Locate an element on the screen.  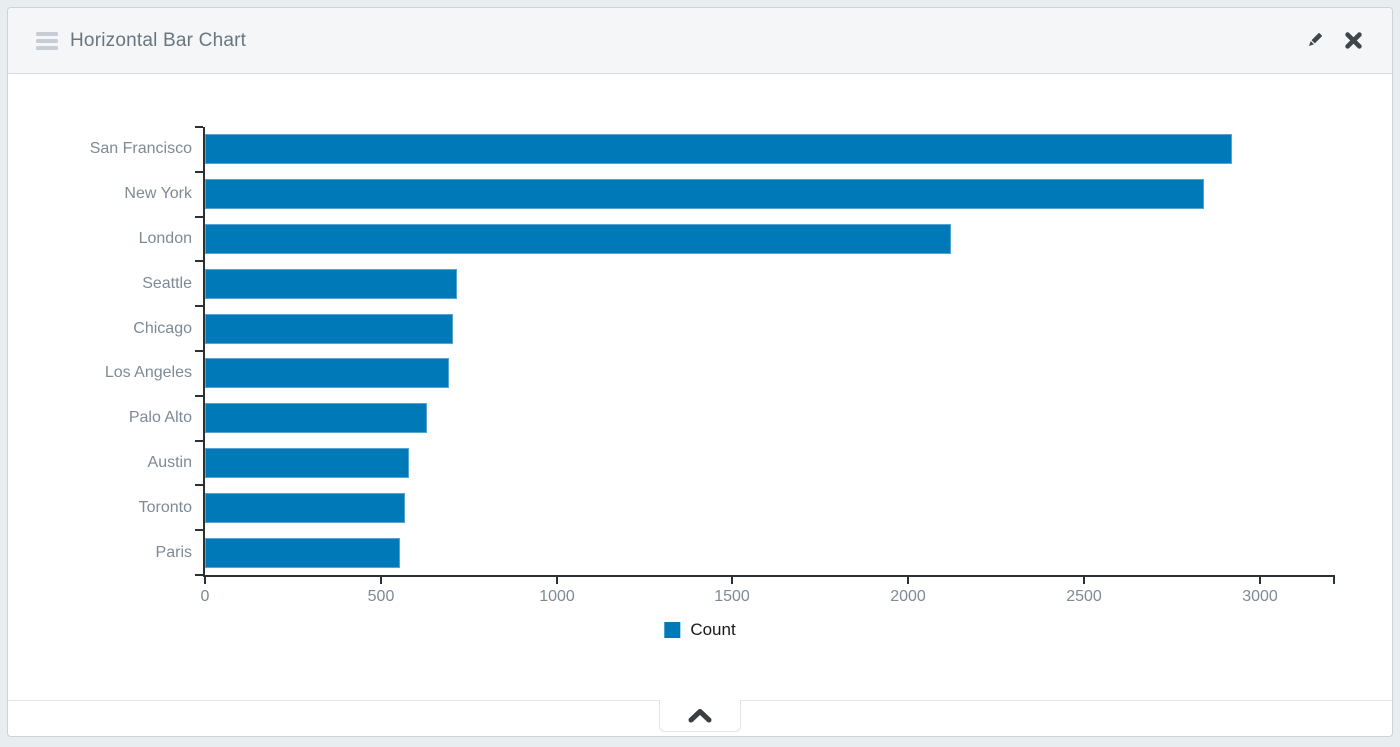
x-axis-tick-label: 1000 is located at coordinates (557, 596).